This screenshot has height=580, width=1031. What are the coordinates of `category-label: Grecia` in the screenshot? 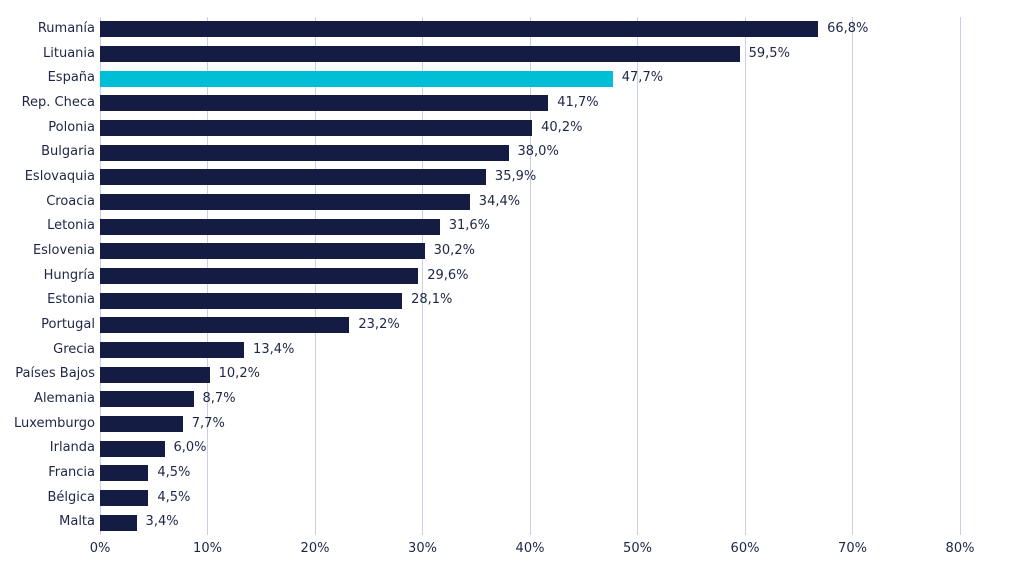 It's located at (74, 349).